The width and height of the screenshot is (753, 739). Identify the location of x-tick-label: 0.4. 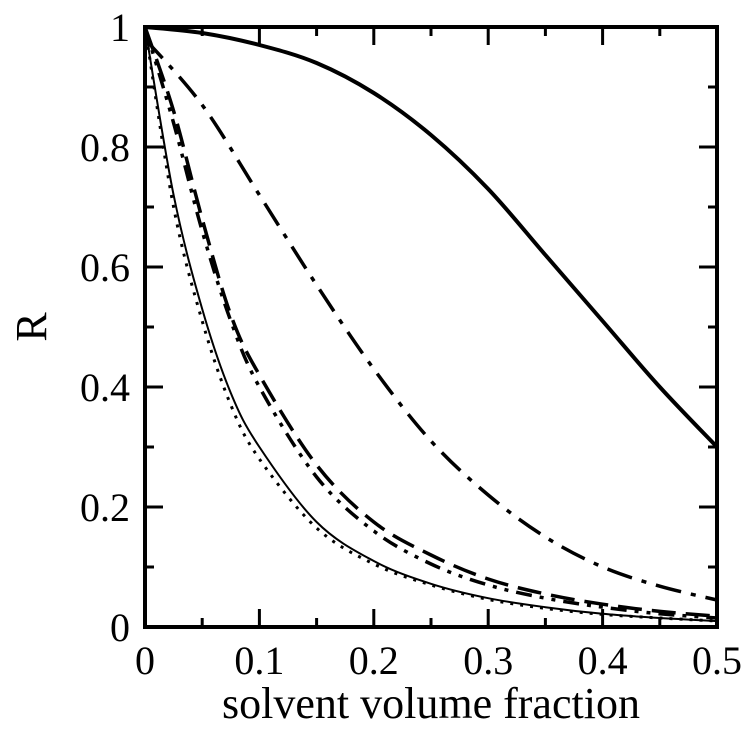
(603, 660).